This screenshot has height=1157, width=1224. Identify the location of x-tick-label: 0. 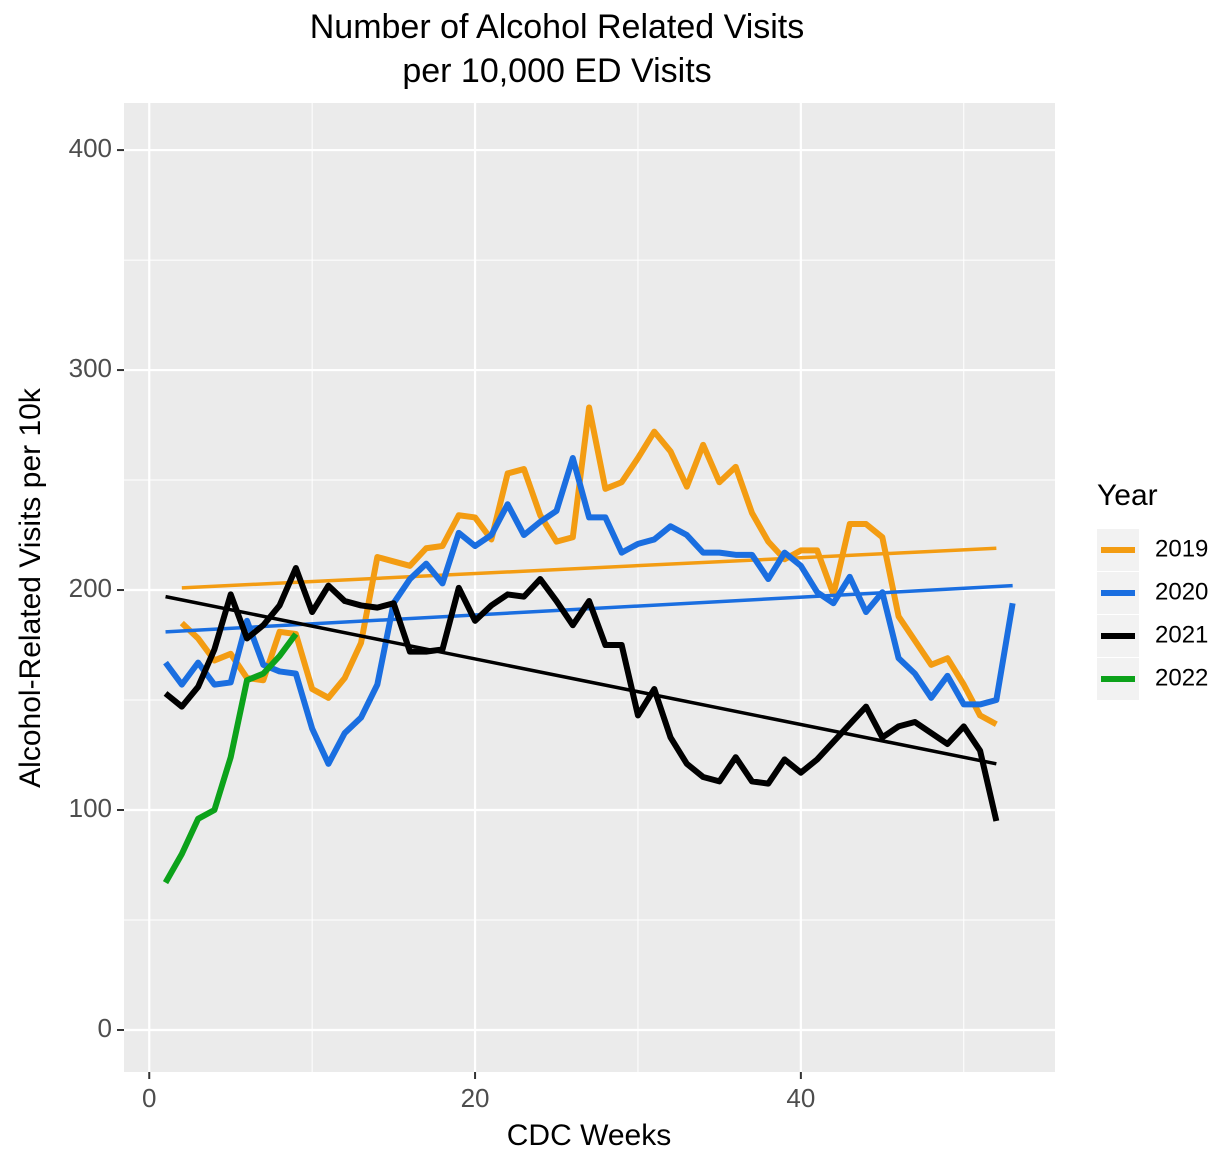
(149, 1098).